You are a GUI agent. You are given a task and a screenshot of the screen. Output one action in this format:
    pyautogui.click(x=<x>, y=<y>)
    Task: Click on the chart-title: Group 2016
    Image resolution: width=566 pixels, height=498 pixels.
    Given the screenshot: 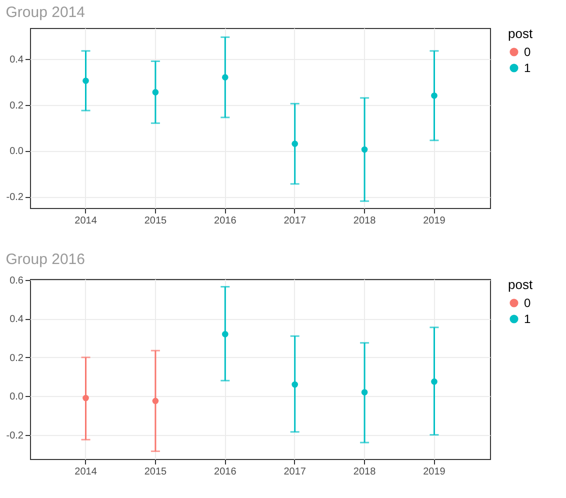 What is the action you would take?
    pyautogui.click(x=46, y=259)
    